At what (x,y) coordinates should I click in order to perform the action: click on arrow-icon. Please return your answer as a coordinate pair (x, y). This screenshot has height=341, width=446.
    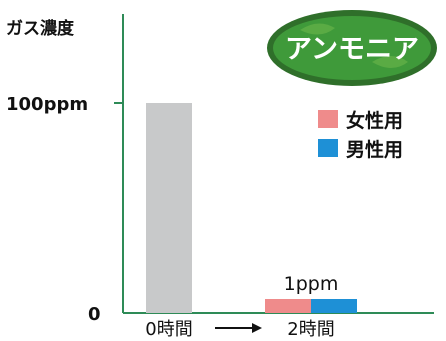
    Looking at the image, I should click on (238, 328).